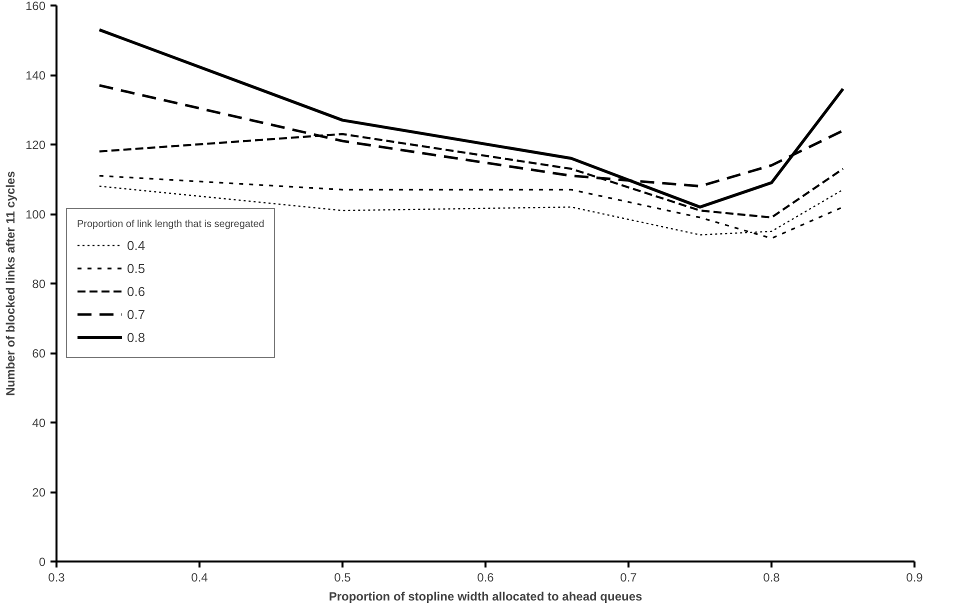 The width and height of the screenshot is (954, 606). Describe the element at coordinates (136, 314) in the screenshot. I see `legend-label: 0.7` at that location.